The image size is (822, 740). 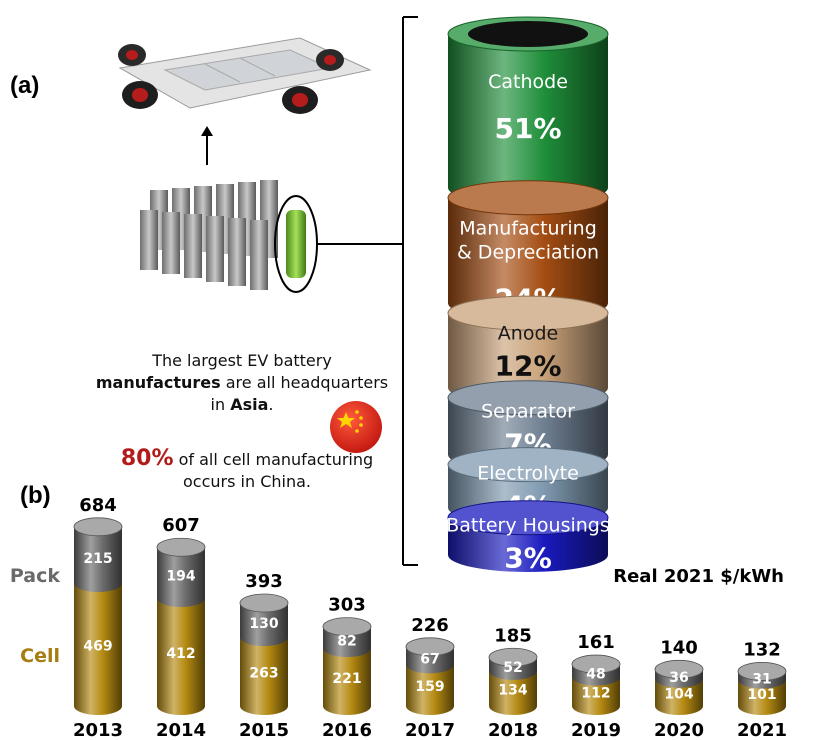 I want to click on pack-value-label: 48, so click(x=595, y=674).